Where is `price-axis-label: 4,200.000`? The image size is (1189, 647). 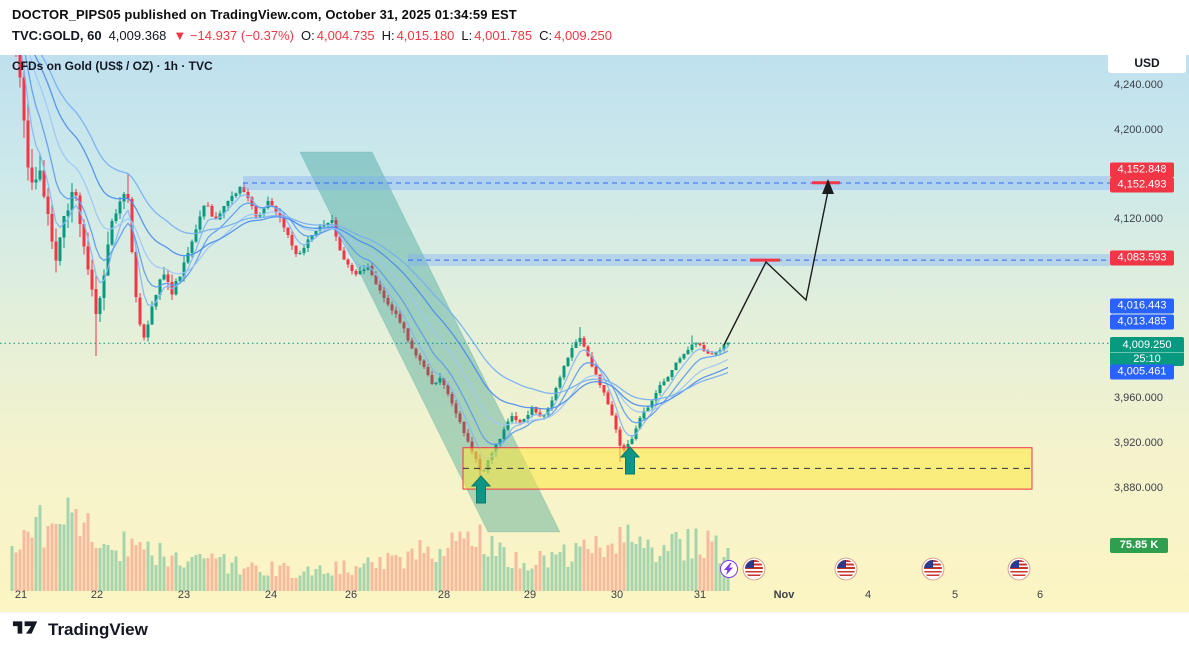
price-axis-label: 4,200.000 is located at coordinates (1138, 130).